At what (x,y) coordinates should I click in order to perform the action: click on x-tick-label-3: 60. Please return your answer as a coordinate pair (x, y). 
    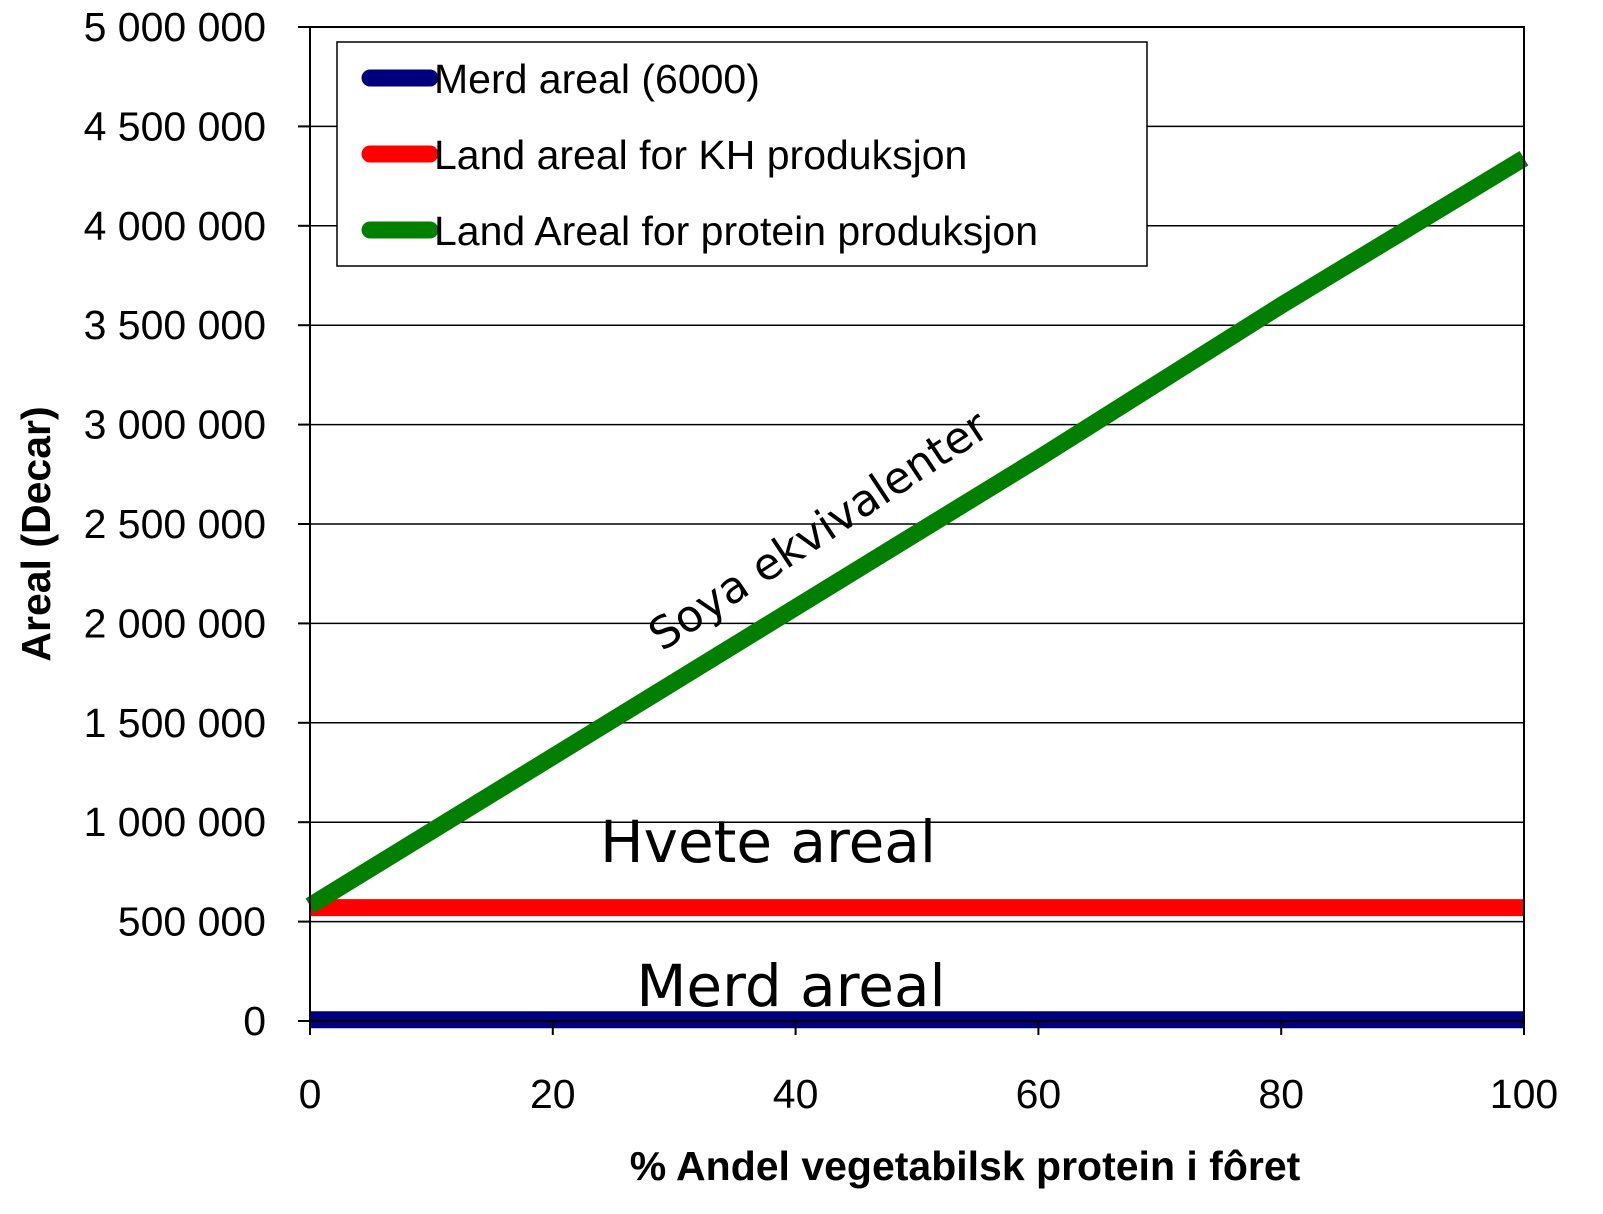
    Looking at the image, I should click on (1039, 1094).